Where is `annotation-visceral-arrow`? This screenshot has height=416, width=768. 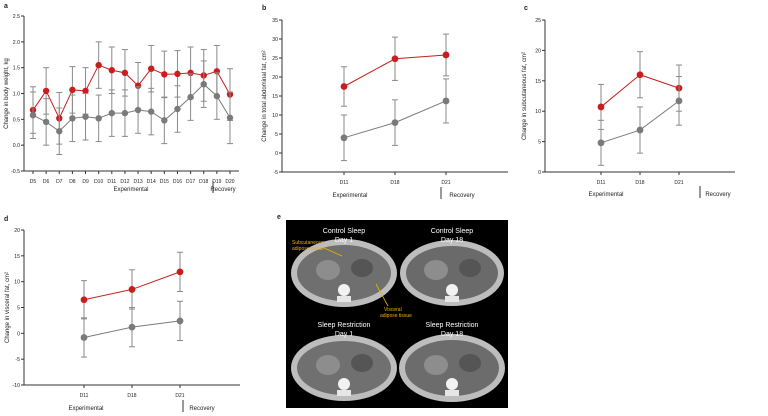
annotation-visceral-arrow is located at coordinates (382, 295).